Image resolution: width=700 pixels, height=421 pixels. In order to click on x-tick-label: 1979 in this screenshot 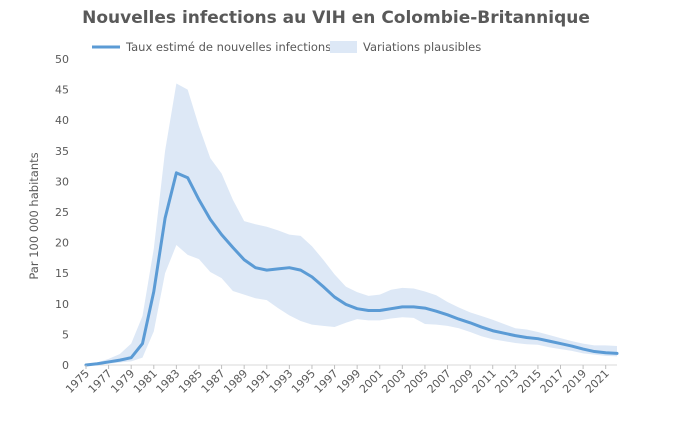, I will do `click(122, 381)`.